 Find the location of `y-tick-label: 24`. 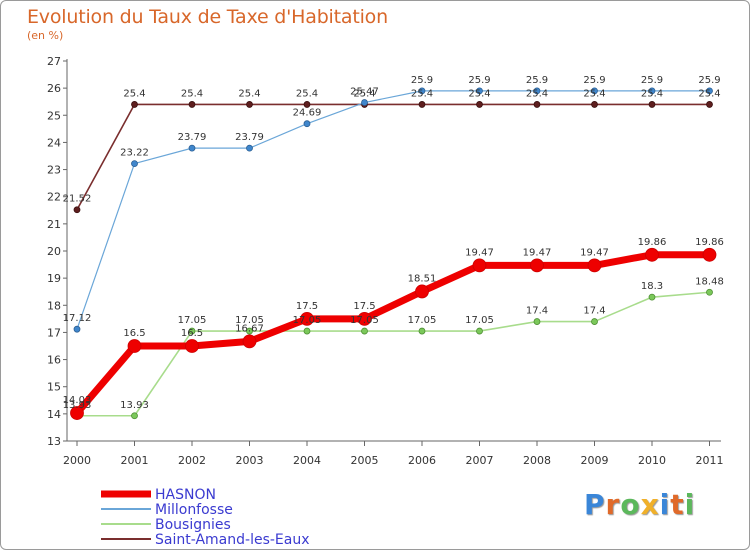

y-tick-label: 24 is located at coordinates (54, 142).